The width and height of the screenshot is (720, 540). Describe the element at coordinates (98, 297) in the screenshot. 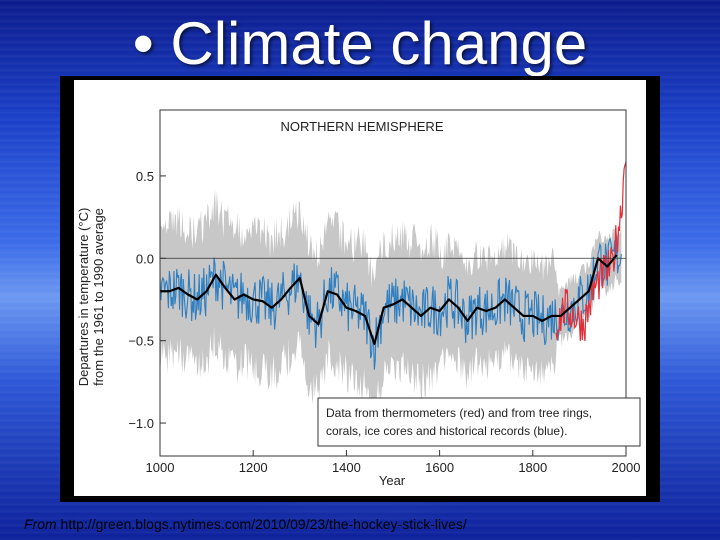

I see `y-axis-label-line2: from the 1961 to 1990 average` at that location.